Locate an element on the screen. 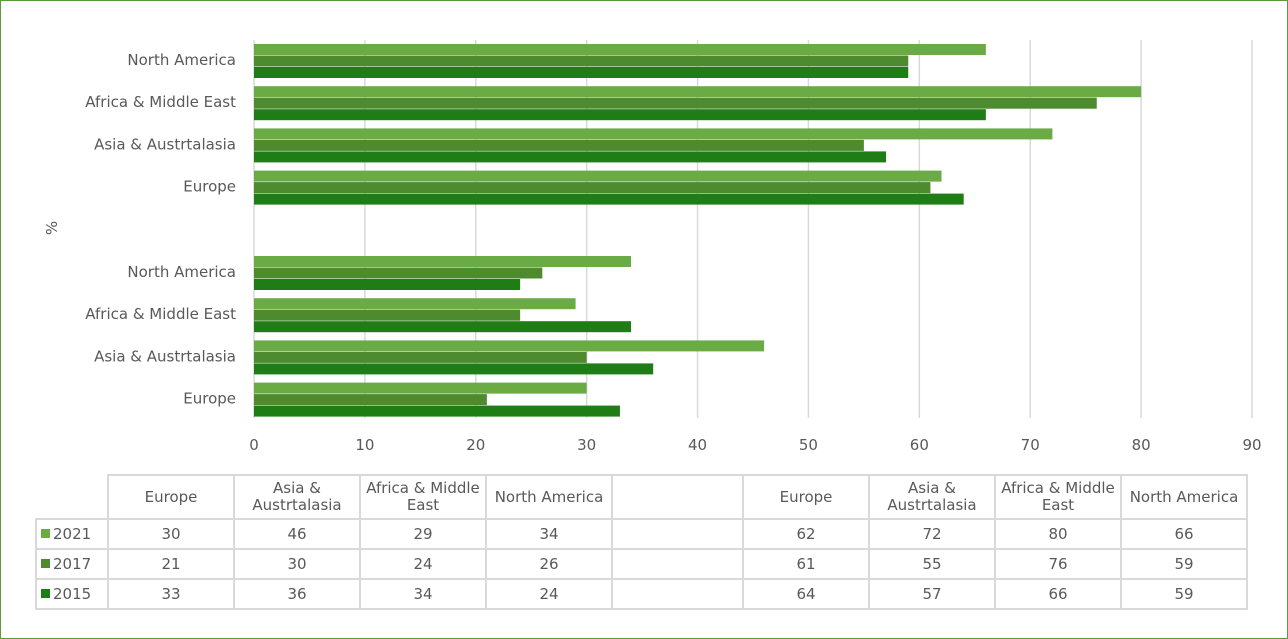 The width and height of the screenshot is (1288, 639). table-cell: 55 is located at coordinates (932, 564).